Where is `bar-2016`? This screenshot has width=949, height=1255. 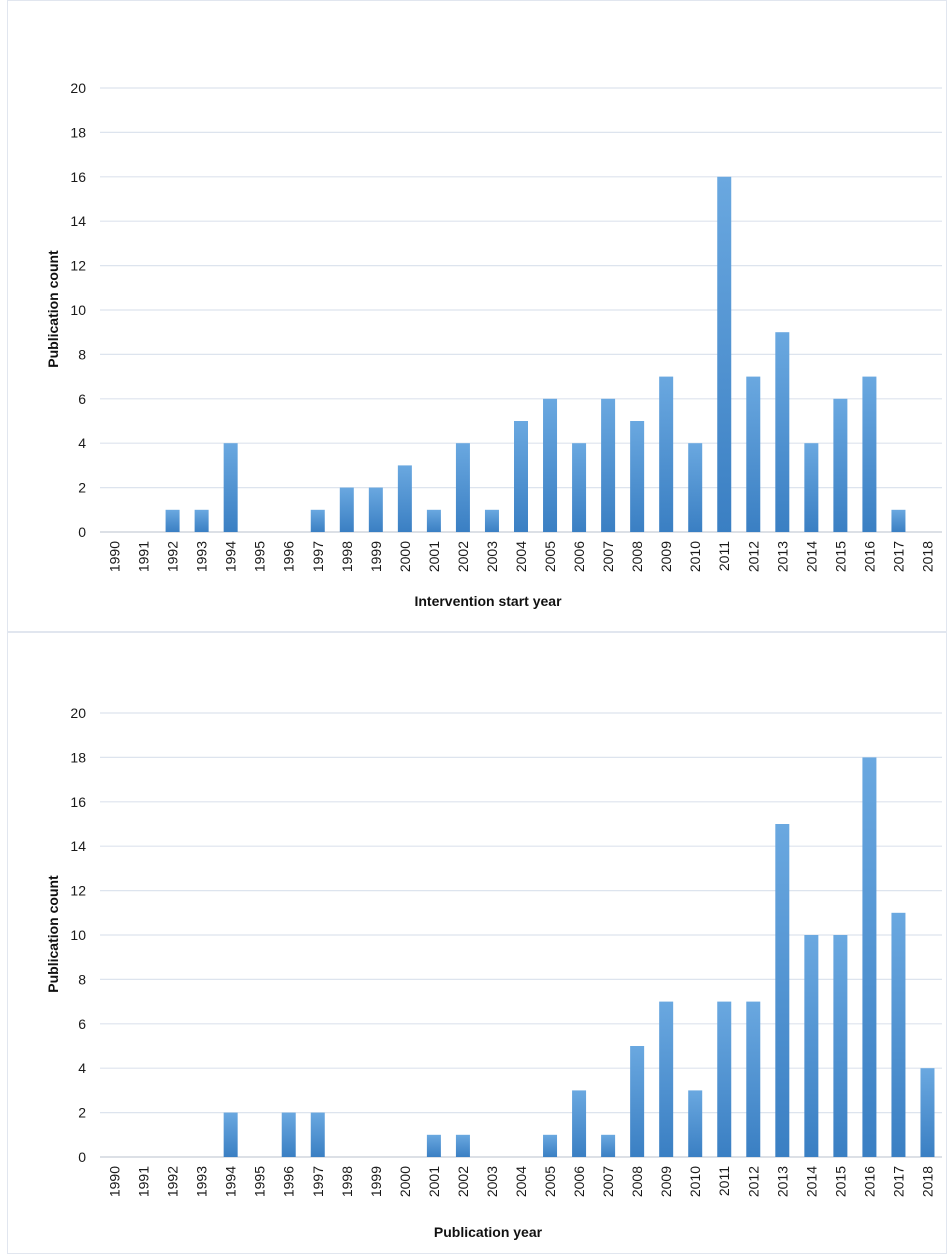
bar-2016 is located at coordinates (869, 454).